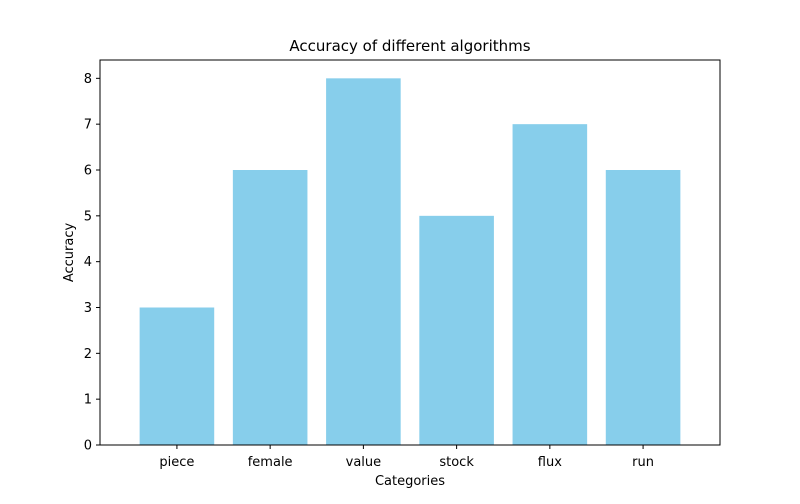 The width and height of the screenshot is (800, 504). Describe the element at coordinates (88, 171) in the screenshot. I see `y-tick-label: 6` at that location.